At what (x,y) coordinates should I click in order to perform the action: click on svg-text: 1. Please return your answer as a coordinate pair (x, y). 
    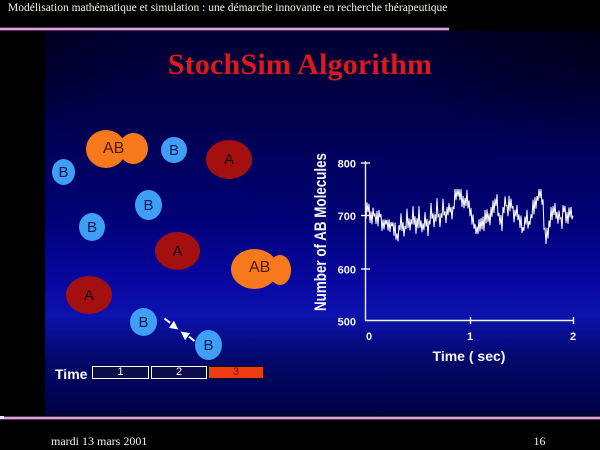
    Looking at the image, I should click on (470, 337).